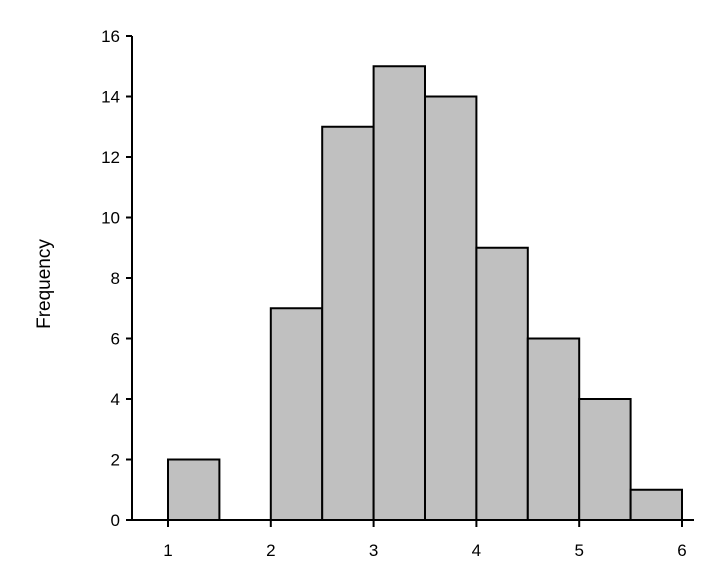  I want to click on y-tick-label: 2, so click(115, 460).